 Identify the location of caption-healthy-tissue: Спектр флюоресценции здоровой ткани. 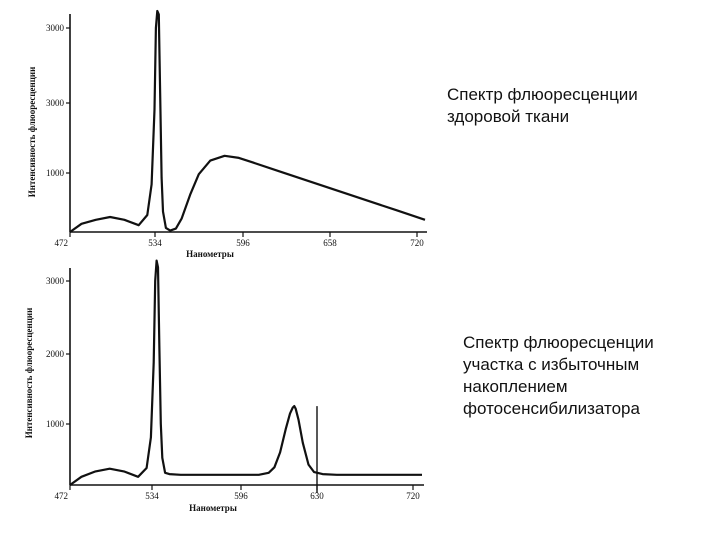
(542, 106).